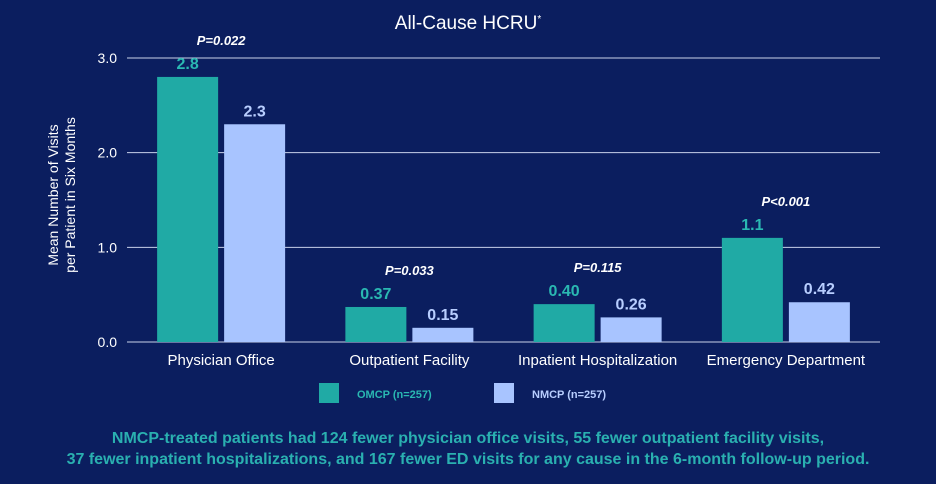  What do you see at coordinates (375, 294) in the screenshot?
I see `data-label: 0.37` at bounding box center [375, 294].